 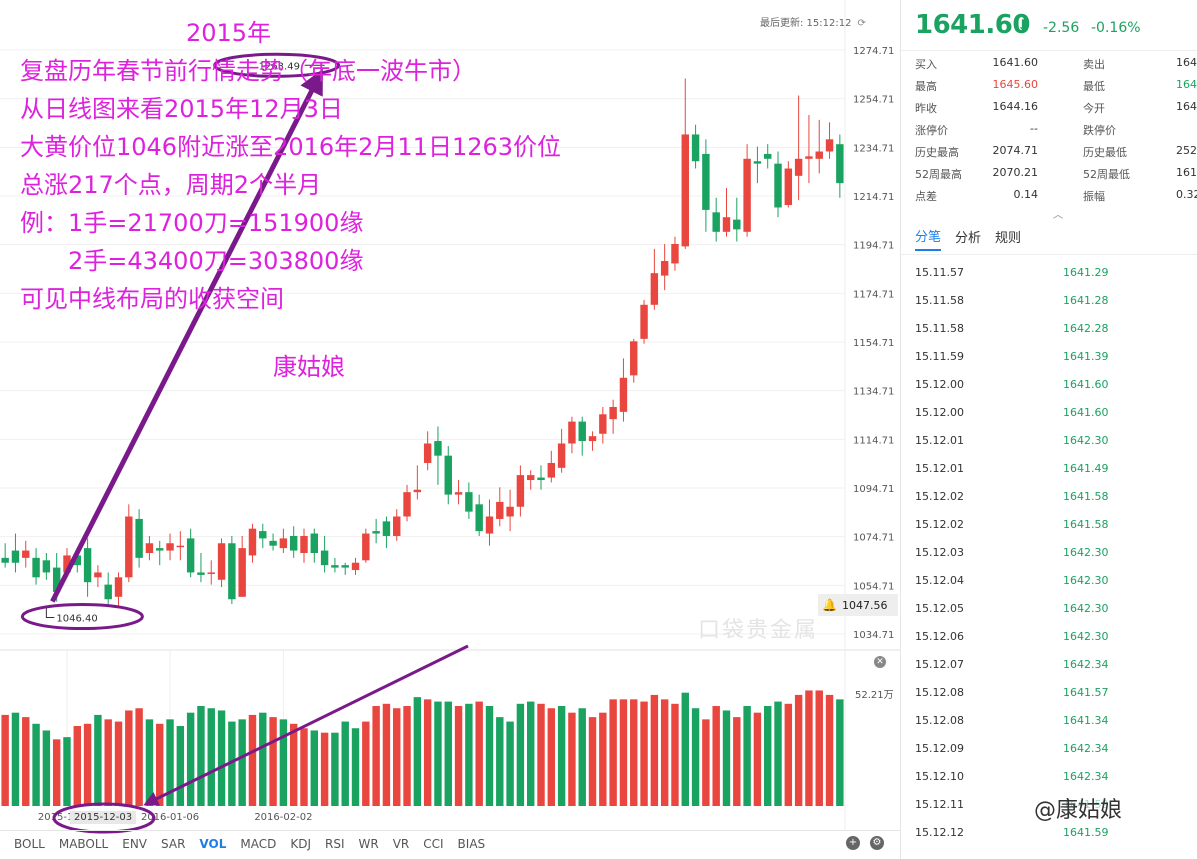 What do you see at coordinates (968, 238) in the screenshot?
I see `tab-analysis: 分析` at bounding box center [968, 238].